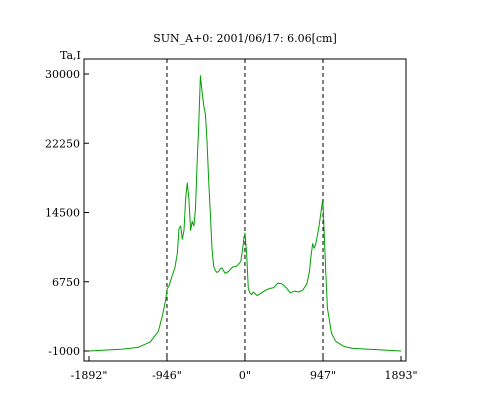 This screenshot has width=500, height=400. Describe the element at coordinates (245, 38) in the screenshot. I see `chart-title: SUN_A+0: 2001/06/17: 6.06[cm]` at that location.